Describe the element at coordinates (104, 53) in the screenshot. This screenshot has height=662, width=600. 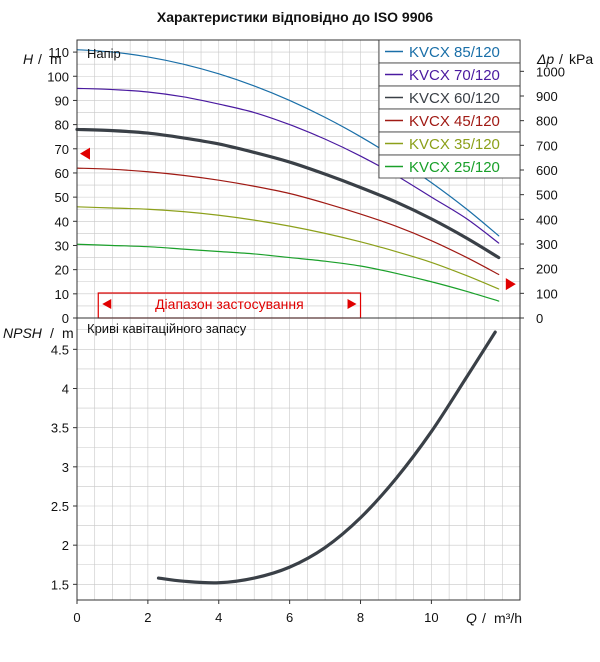
I see `head-panel-label: Напір` at that location.